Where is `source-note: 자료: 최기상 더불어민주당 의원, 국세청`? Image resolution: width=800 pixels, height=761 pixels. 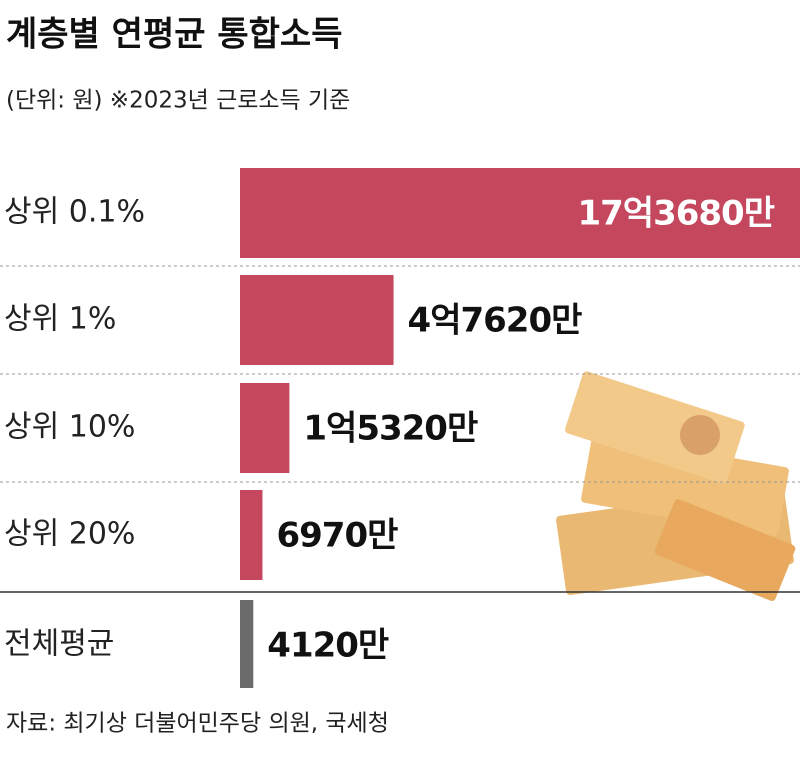
source-note: 자료: 최기상 더불어민주당 의원, 국세청 is located at coordinates (197, 724).